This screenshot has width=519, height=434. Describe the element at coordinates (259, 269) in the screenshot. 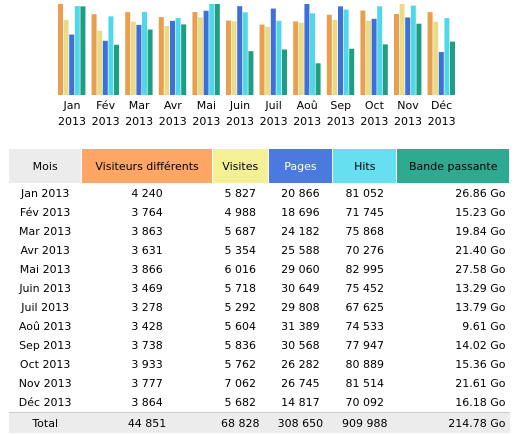

I see `table-row: Mai 2013 3 866 6 016 29 060 82 995 27.58 Go` at that location.